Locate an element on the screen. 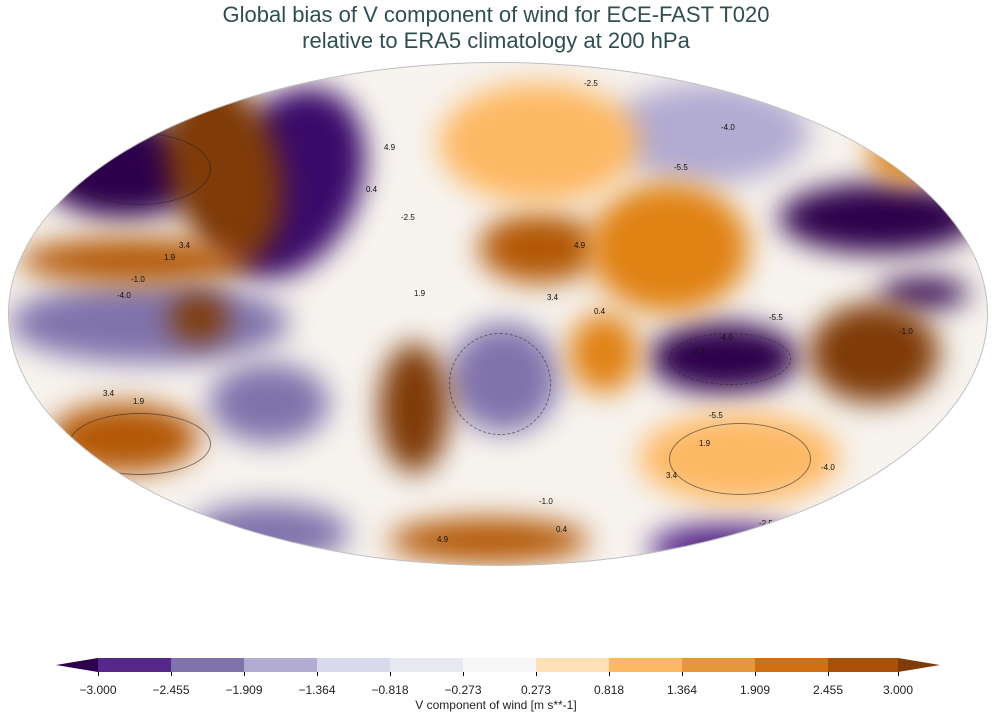 The height and width of the screenshot is (716, 992). colorbar is located at coordinates (498, 667).